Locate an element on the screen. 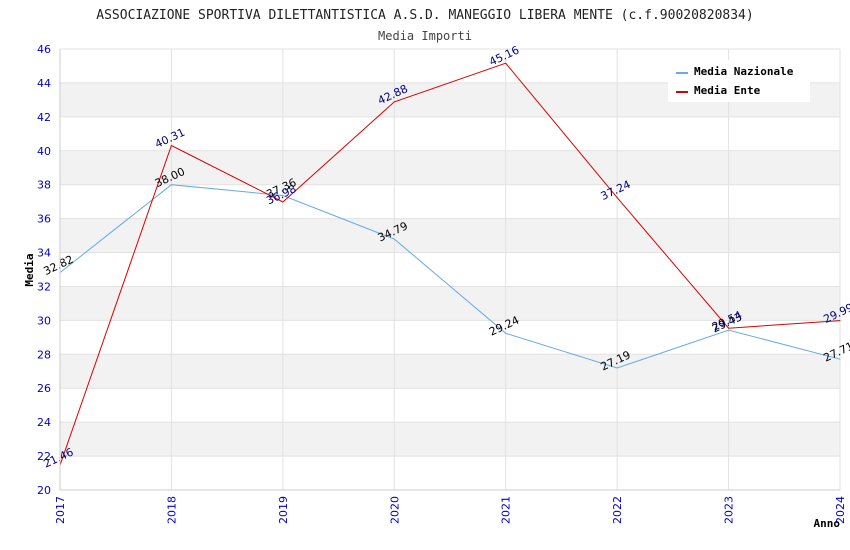 This screenshot has height=550, width=850. y-tick-label: 28 is located at coordinates (44, 354).